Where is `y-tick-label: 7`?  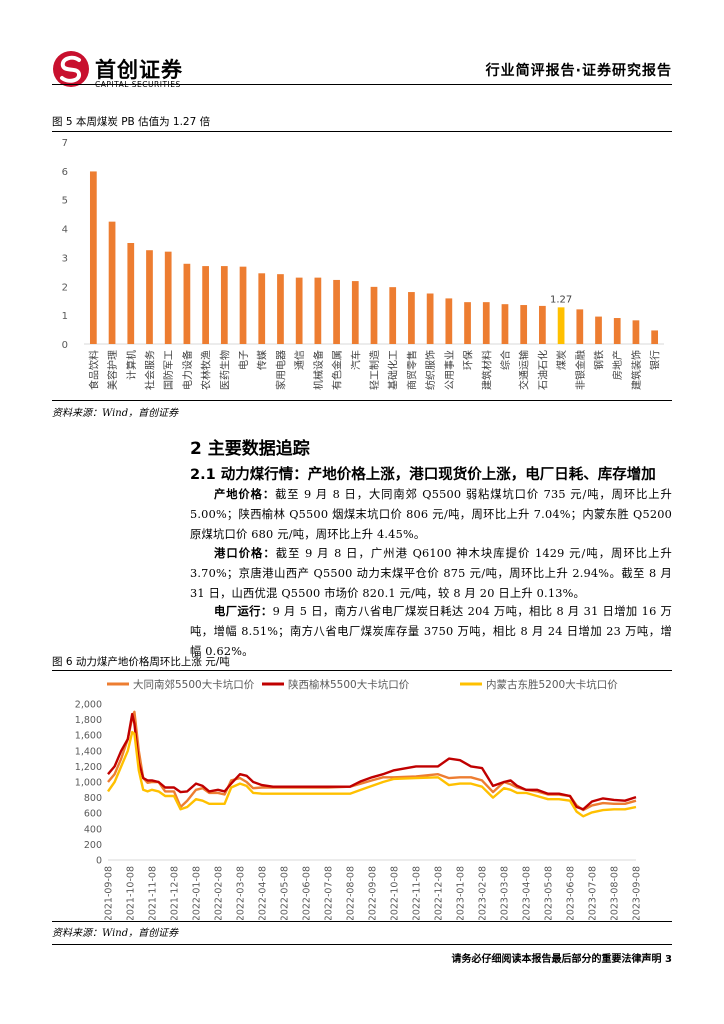
y-tick-label: 7 is located at coordinates (65, 143).